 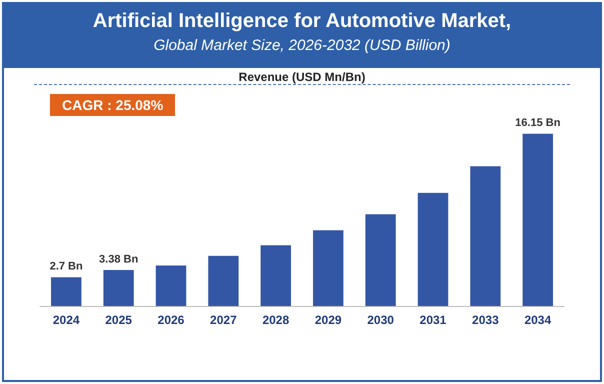 What do you see at coordinates (118, 320) in the screenshot?
I see `x-tick-label: 2025` at bounding box center [118, 320].